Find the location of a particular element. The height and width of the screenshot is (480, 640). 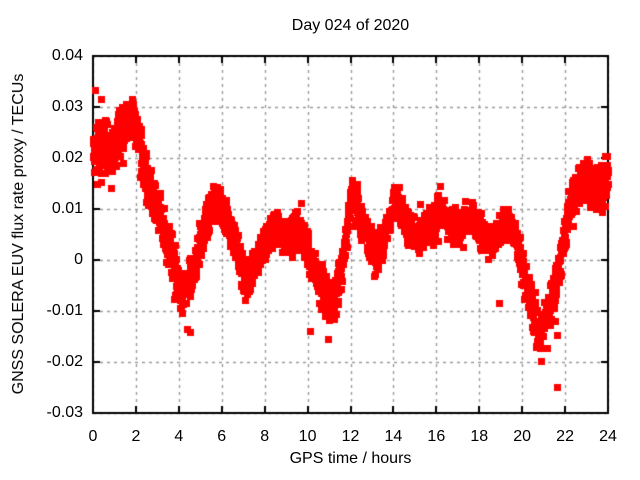

x-tick-label: 18 is located at coordinates (479, 436).